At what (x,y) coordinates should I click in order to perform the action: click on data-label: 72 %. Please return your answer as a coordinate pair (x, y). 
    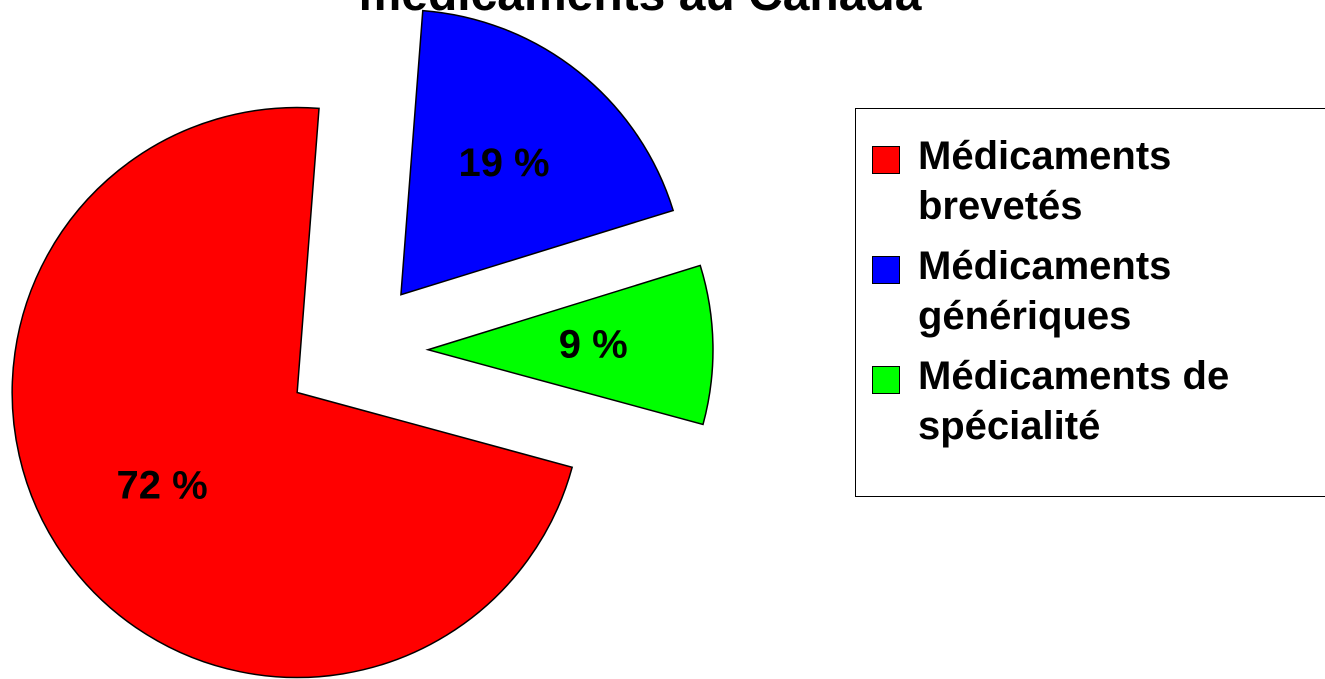
    Looking at the image, I should click on (162, 485).